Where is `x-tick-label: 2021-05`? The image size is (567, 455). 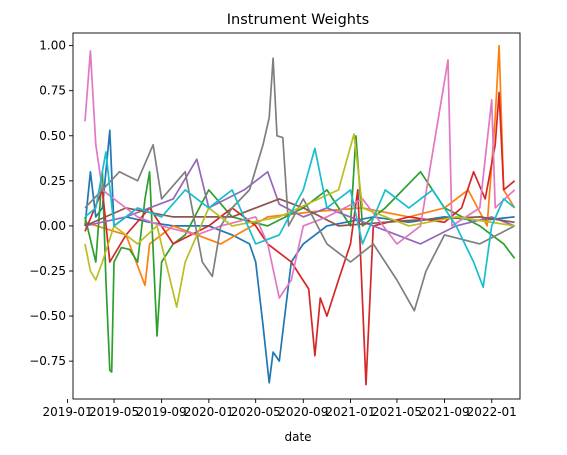
x-tick-label: 2021-05 is located at coordinates (397, 412).